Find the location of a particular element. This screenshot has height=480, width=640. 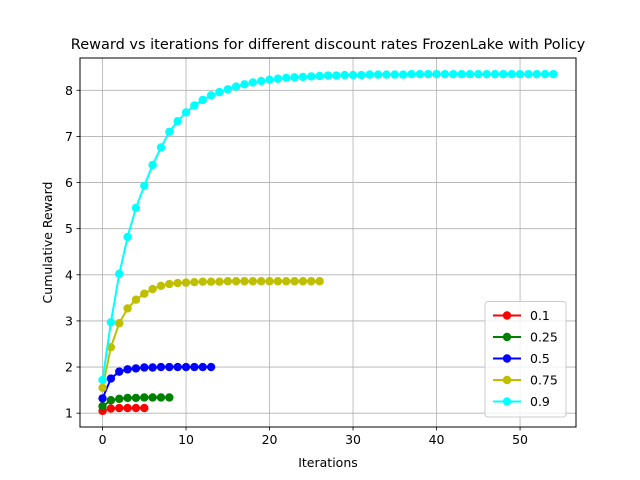

series-0.25 is located at coordinates (136, 402).